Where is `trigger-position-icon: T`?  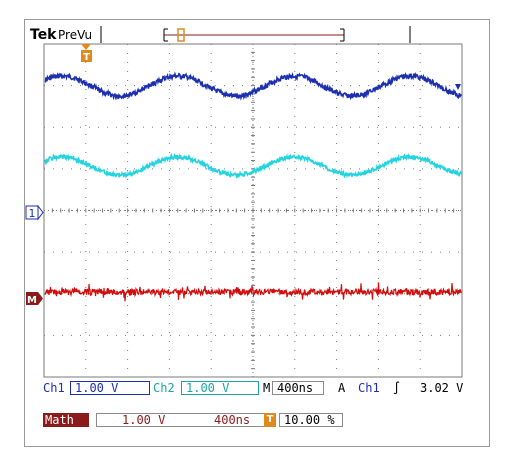
trigger-position-icon: T is located at coordinates (86, 53).